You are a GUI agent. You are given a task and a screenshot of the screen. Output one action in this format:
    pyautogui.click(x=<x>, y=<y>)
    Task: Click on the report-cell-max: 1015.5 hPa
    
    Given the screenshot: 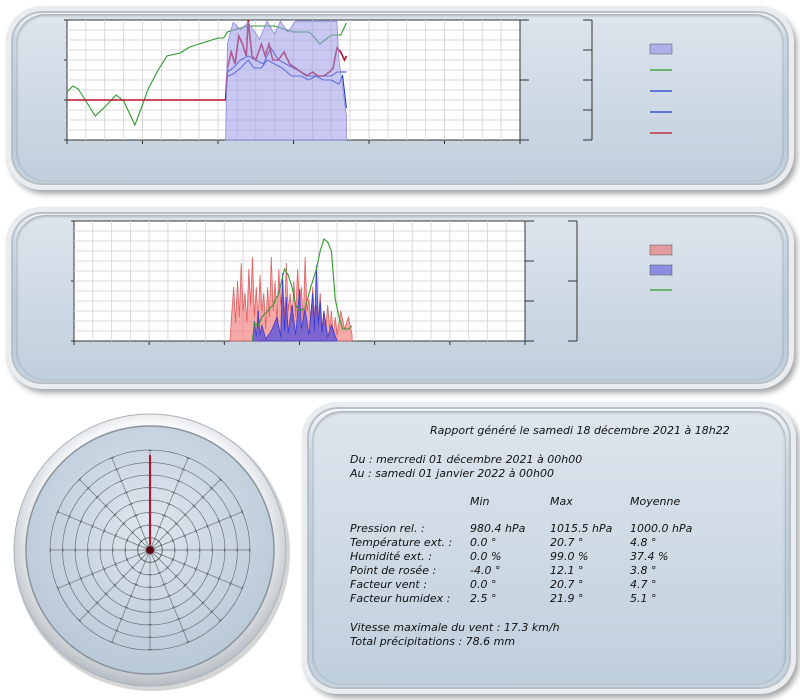 What is the action you would take?
    pyautogui.click(x=581, y=528)
    